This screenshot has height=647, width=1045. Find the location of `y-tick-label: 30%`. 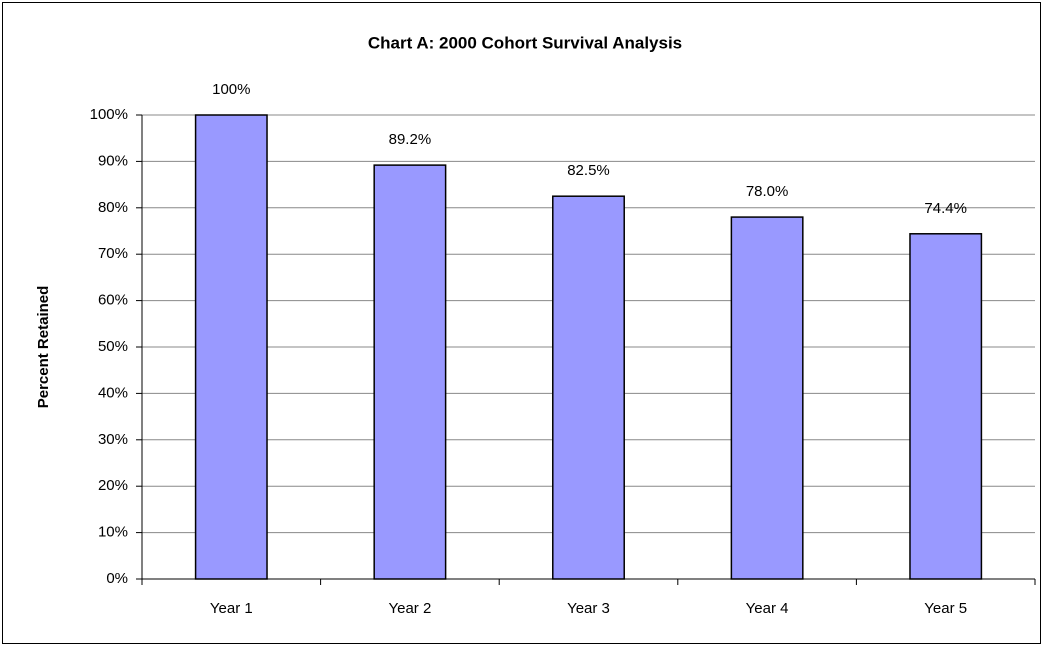

y-tick-label: 30% is located at coordinates (113, 439).